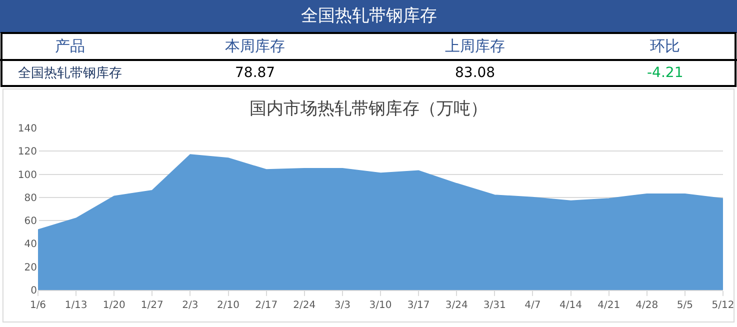  What do you see at coordinates (665, 46) in the screenshot?
I see `text: 环比` at bounding box center [665, 46].